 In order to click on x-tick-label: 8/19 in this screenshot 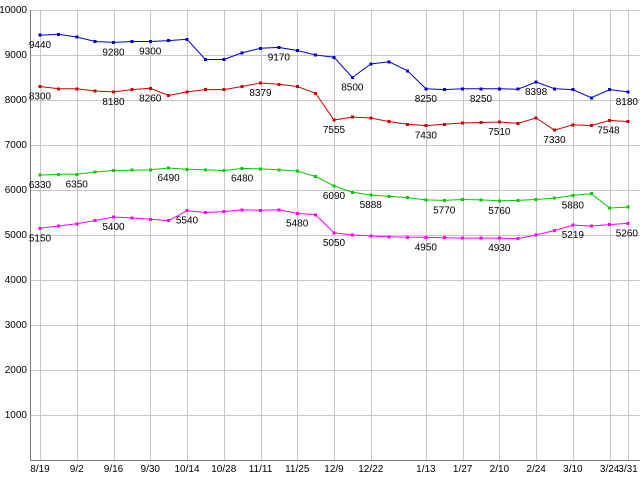, I will do `click(40, 469)`.